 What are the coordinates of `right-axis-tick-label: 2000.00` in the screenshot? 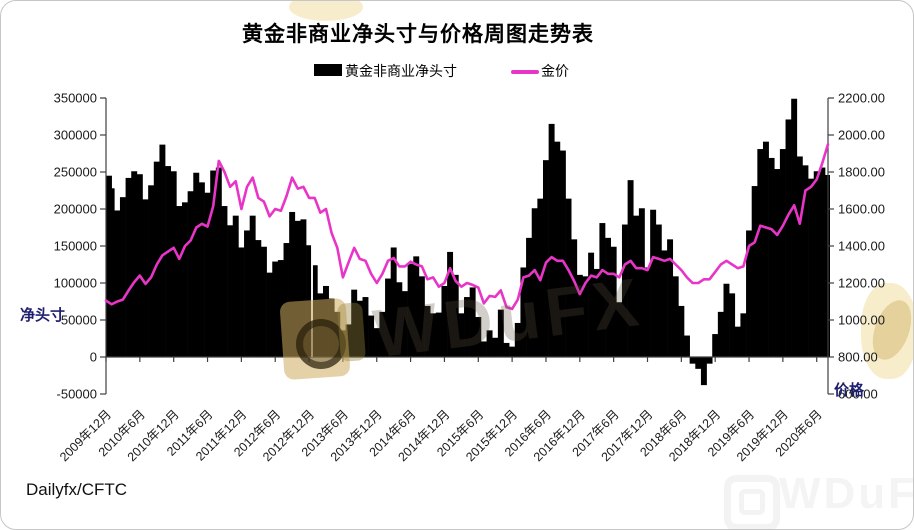 It's located at (861, 135).